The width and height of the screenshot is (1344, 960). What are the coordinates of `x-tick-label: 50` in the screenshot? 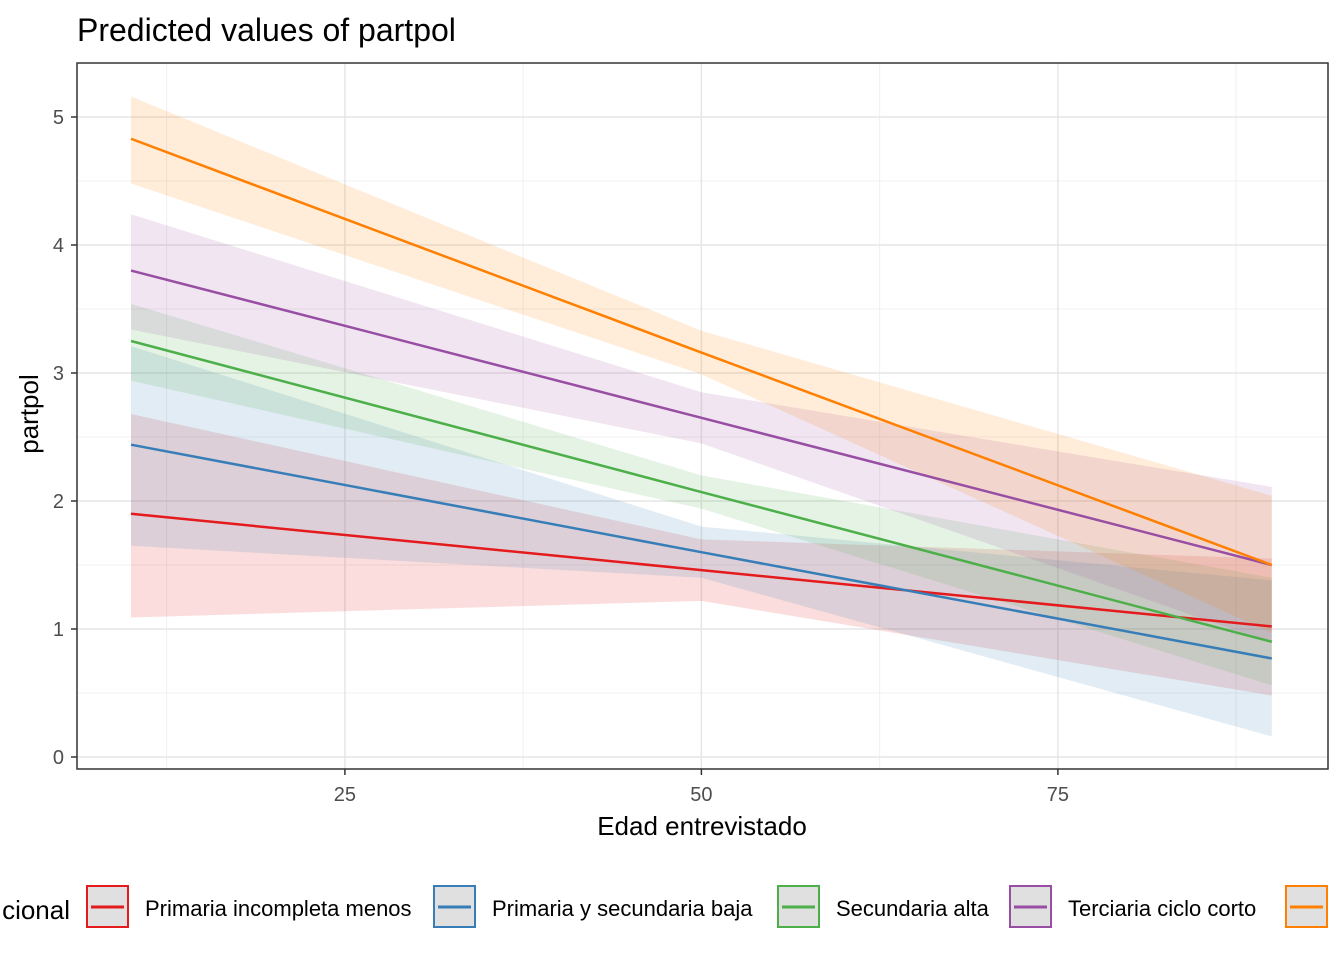 It's located at (701, 795).